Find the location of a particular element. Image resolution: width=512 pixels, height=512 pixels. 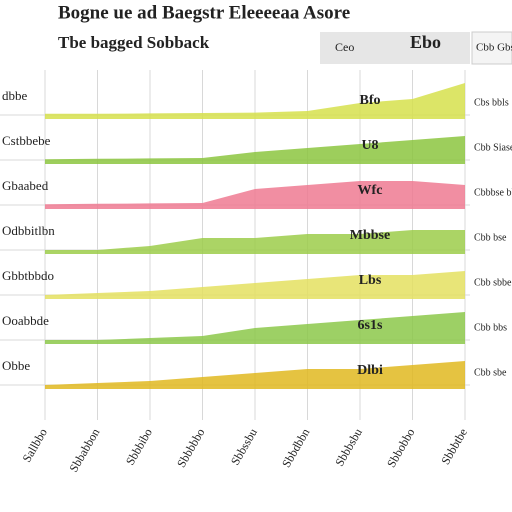

x-tick-label: Sbbobbo is located at coordinates (400, 448).